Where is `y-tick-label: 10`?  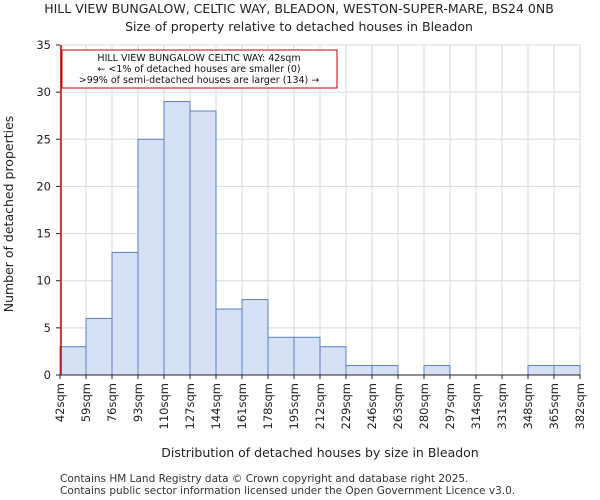
y-tick-label: 10 is located at coordinates (43, 281).